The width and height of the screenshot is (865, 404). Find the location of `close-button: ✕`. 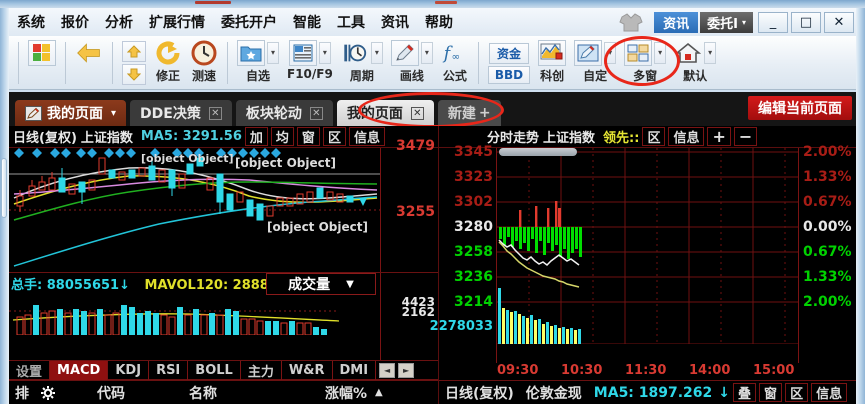

close-button: ✕ is located at coordinates (839, 22).